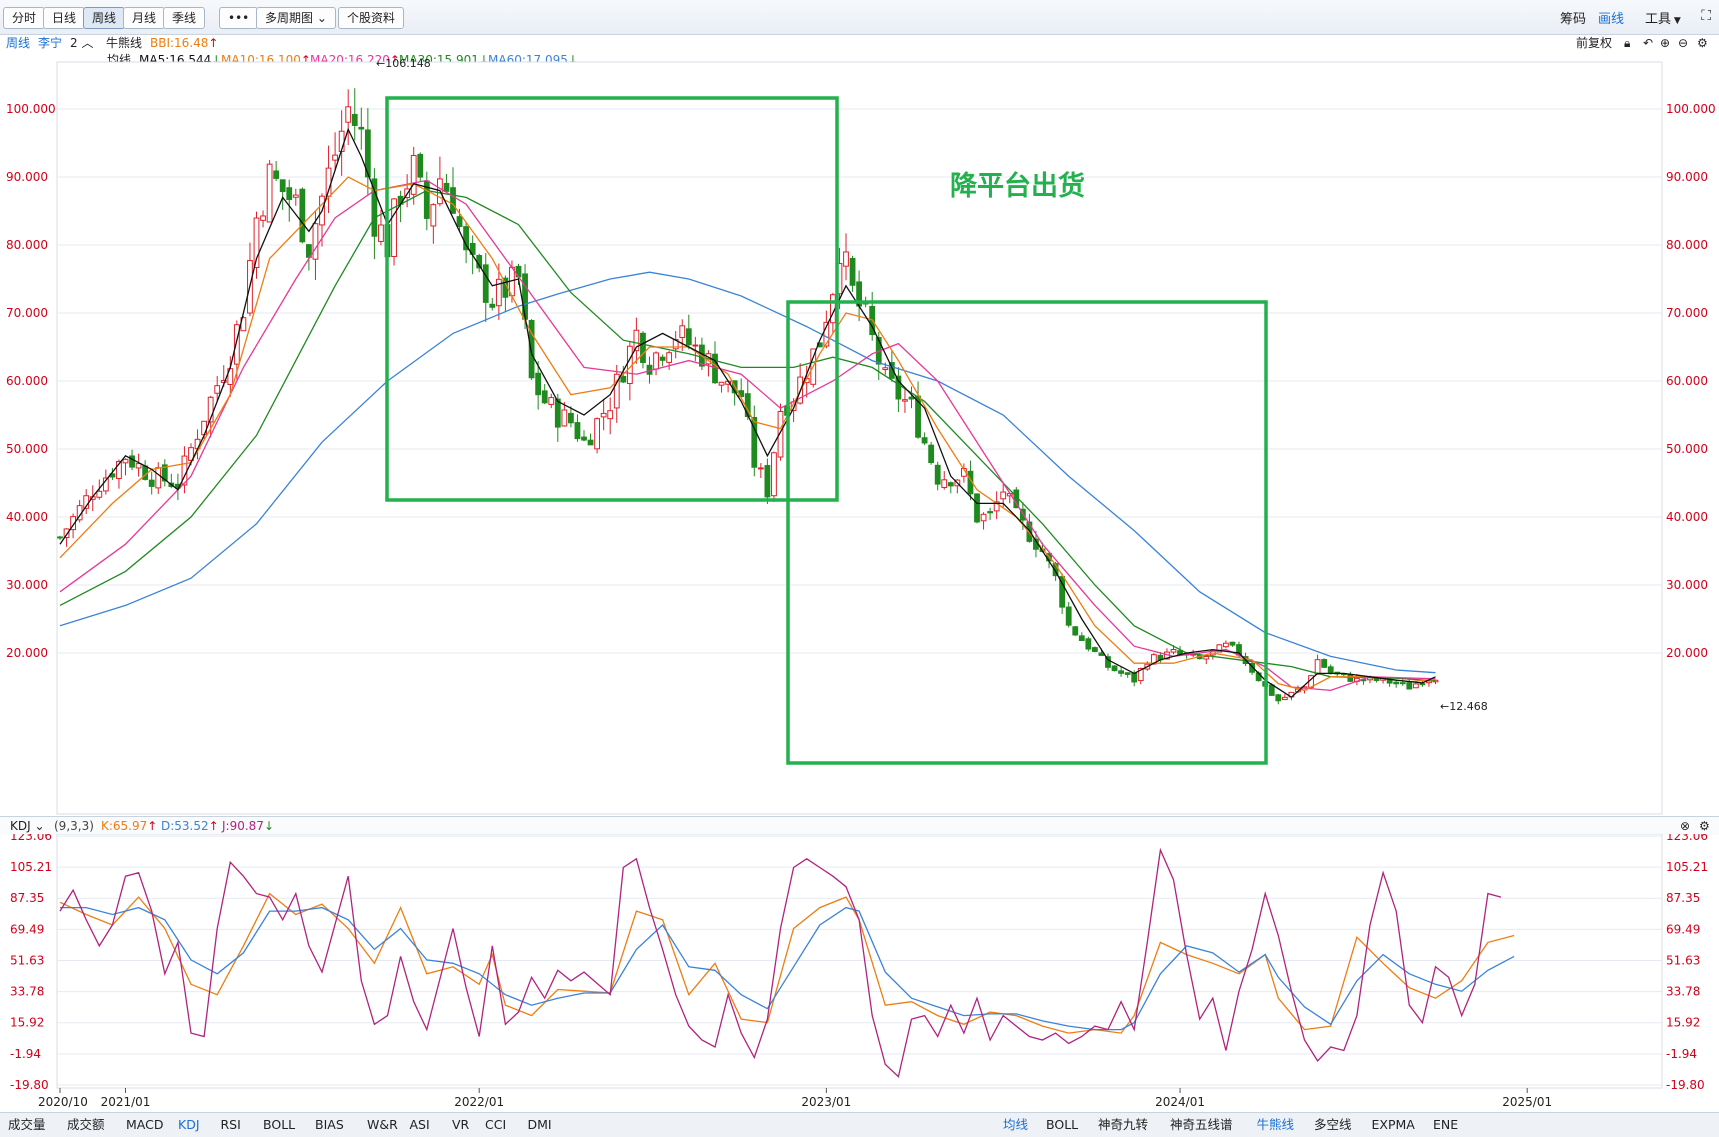 The height and width of the screenshot is (1137, 1719). Describe the element at coordinates (185, 826) in the screenshot. I see `kdj-d-text: D:53.52` at that location.